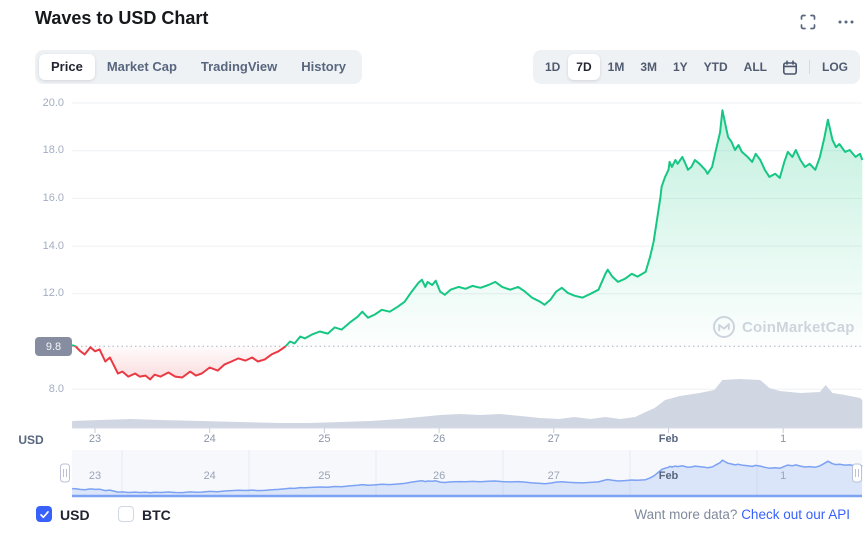  Describe the element at coordinates (141, 66) in the screenshot. I see `tab-market-cap: Market Cap` at that location.